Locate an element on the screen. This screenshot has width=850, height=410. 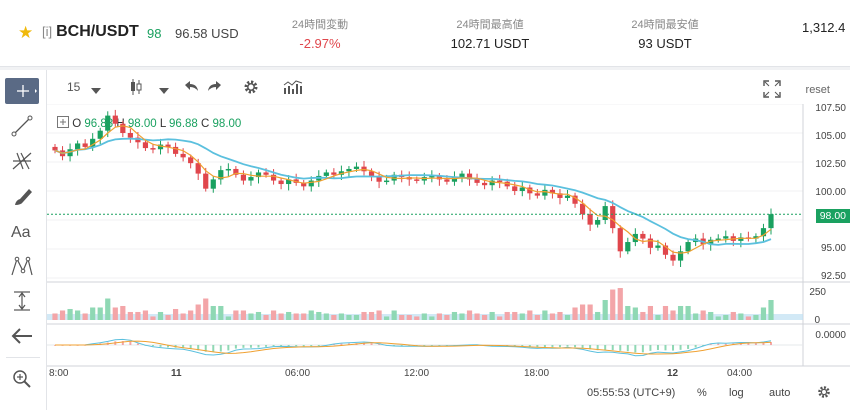
redo-button is located at coordinates (215, 87).